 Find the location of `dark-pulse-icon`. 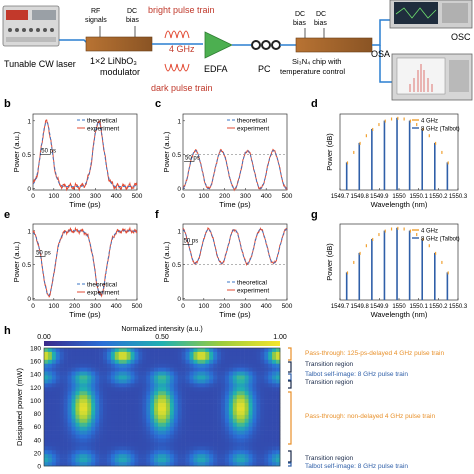

dark-pulse-icon is located at coordinates (177, 67).